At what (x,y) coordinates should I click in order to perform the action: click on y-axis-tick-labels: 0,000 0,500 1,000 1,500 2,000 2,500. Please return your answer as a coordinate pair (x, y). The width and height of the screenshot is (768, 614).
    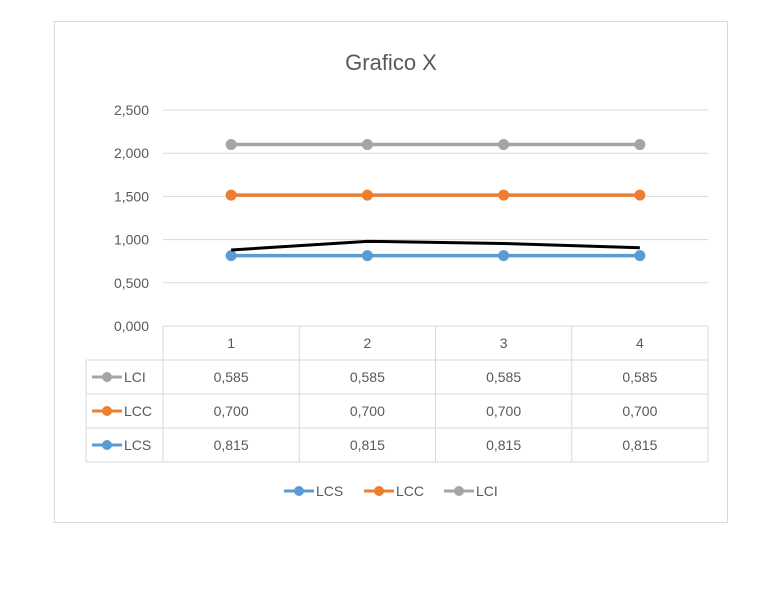
    Looking at the image, I should click on (131, 218).